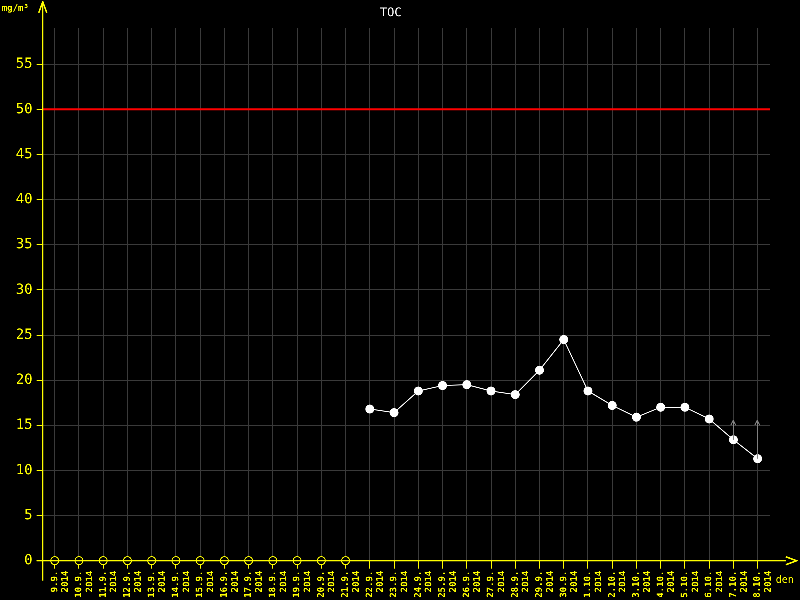 This screenshot has width=800, height=600. I want to click on x-tick-label: 5.10. 2014, so click(691, 584).